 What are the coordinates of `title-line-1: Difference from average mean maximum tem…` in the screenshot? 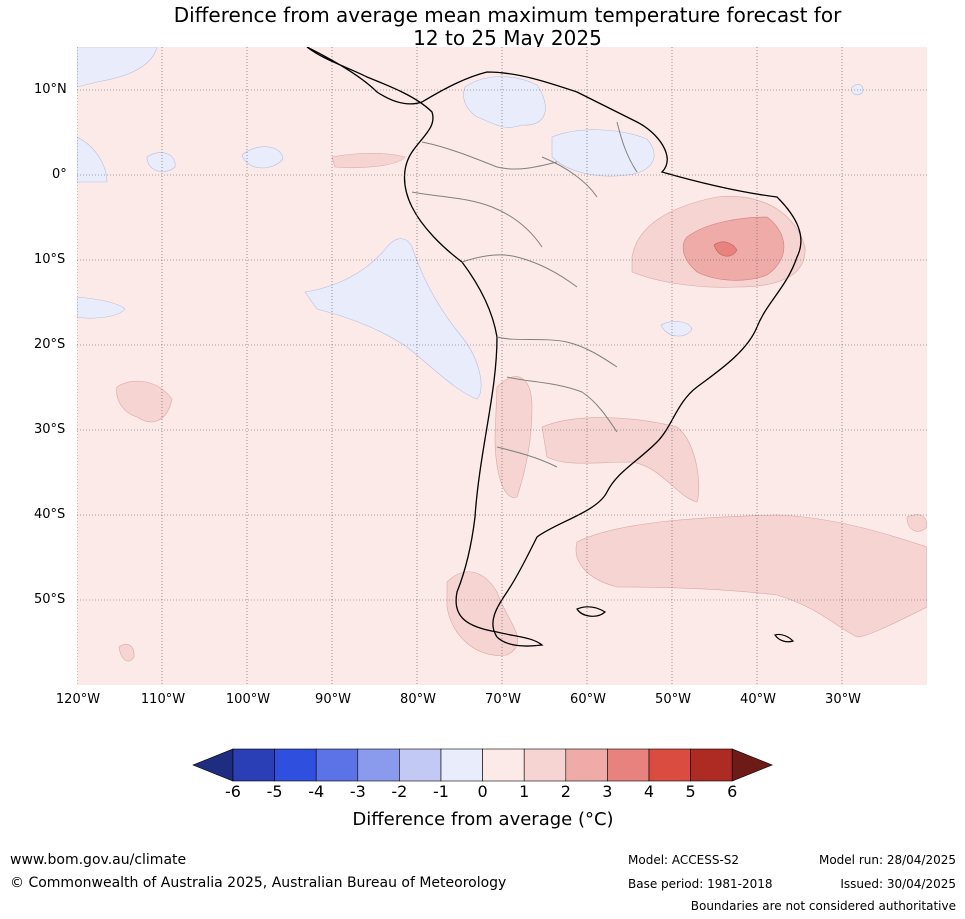 It's located at (507, 15).